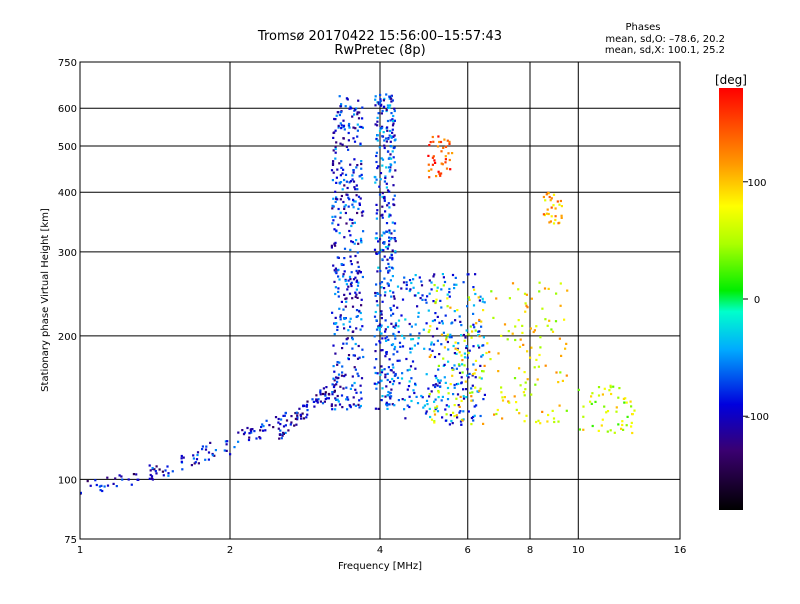  I want to click on x-tick-label: 10, so click(578, 550).